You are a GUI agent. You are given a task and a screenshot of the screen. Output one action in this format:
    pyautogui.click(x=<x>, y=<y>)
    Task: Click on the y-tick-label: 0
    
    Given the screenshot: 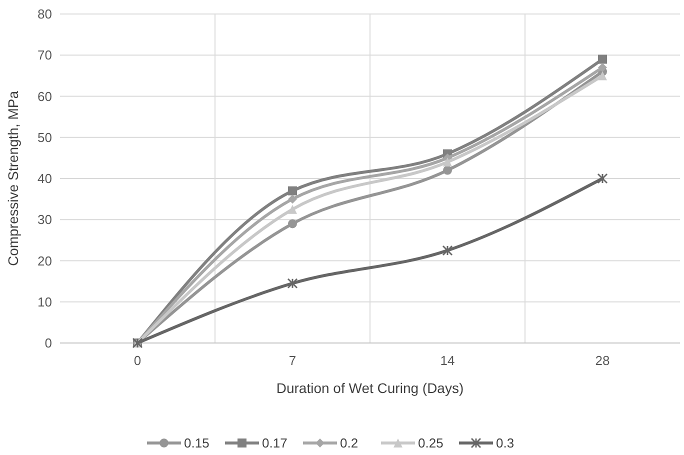 What is the action you would take?
    pyautogui.click(x=48, y=343)
    